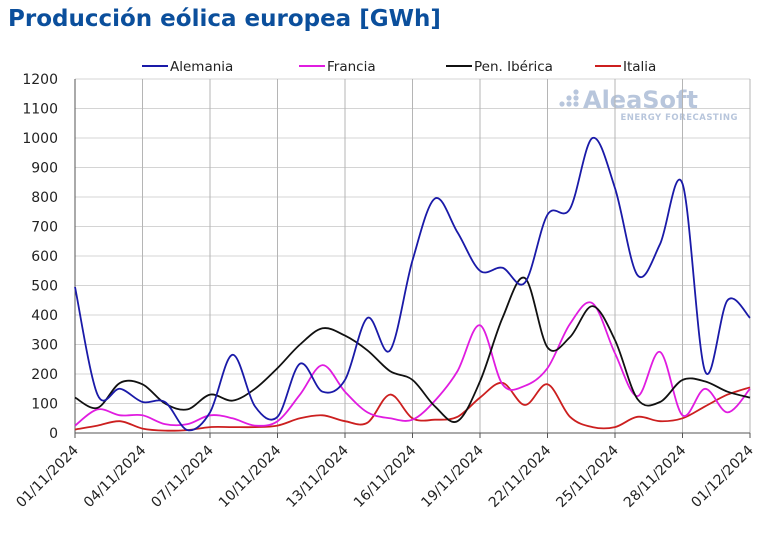  Describe the element at coordinates (44, 405) in the screenshot. I see `y-tick-label: 100` at that location.